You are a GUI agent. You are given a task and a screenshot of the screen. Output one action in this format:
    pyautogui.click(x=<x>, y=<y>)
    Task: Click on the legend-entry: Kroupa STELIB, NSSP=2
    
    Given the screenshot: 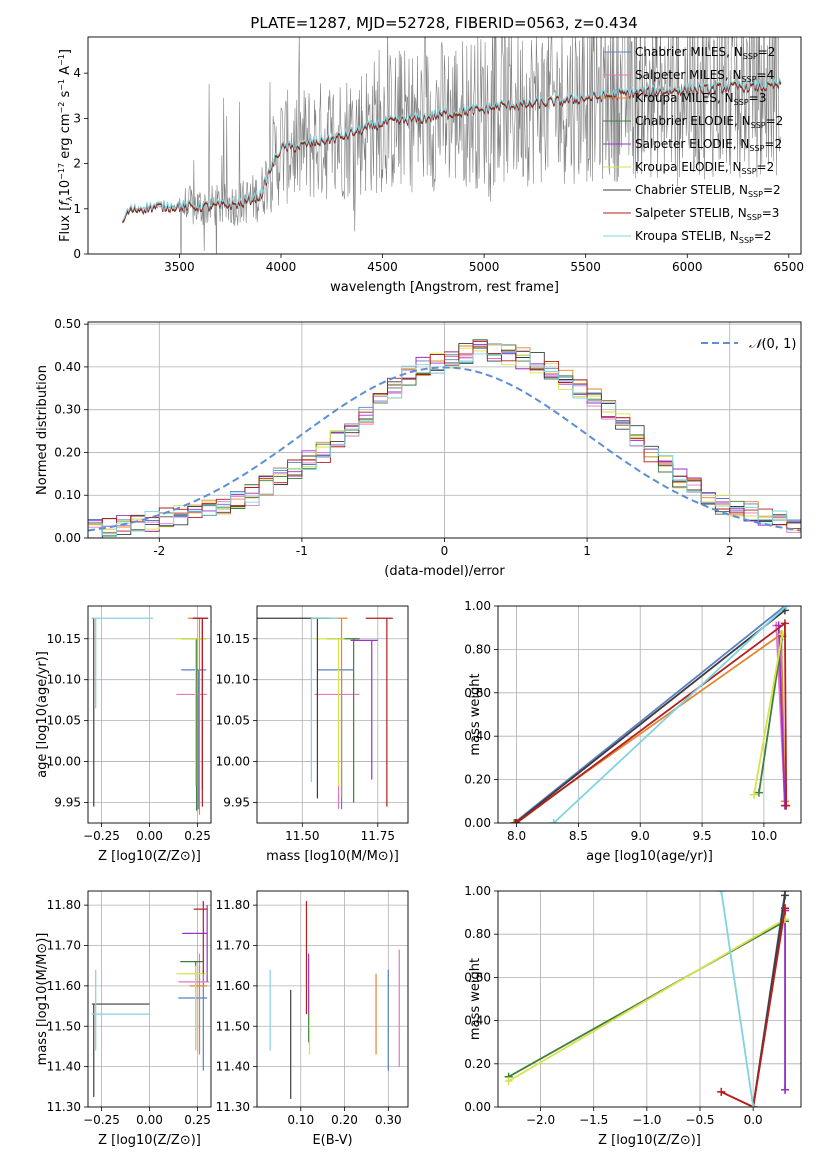 What is the action you would take?
    pyautogui.click(x=703, y=237)
    